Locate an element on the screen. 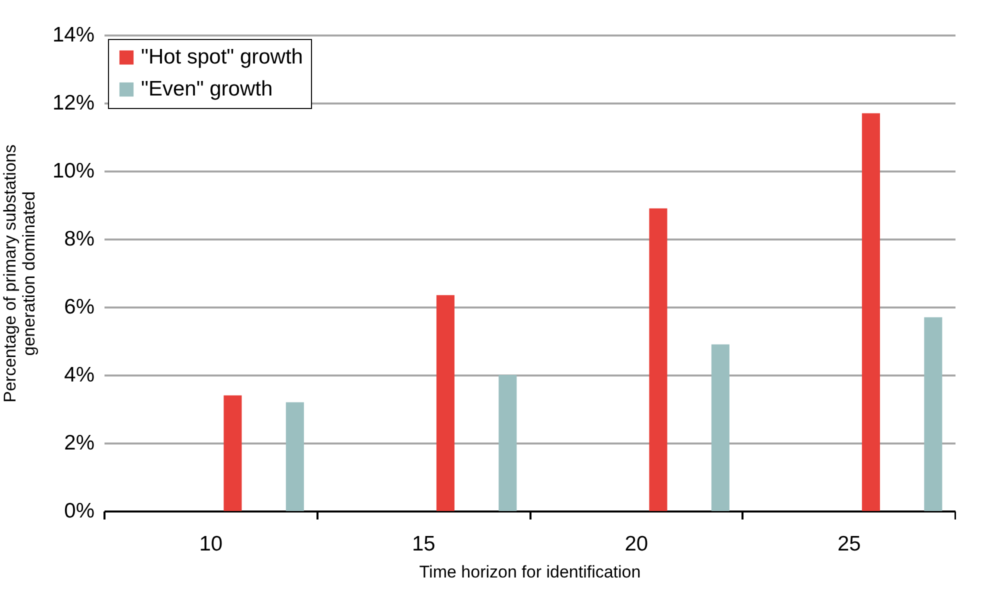 The height and width of the screenshot is (595, 999). x-axis-title: Time horizon for identification is located at coordinates (530, 572).